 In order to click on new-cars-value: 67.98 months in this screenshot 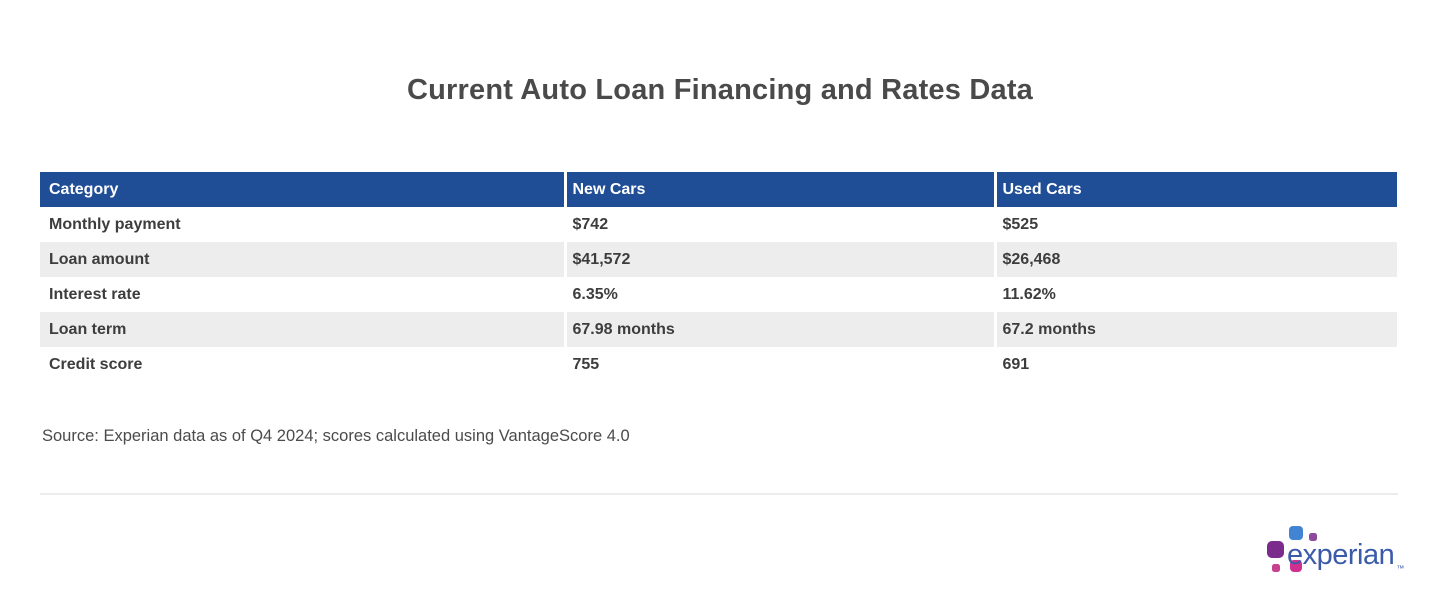, I will do `click(779, 329)`.